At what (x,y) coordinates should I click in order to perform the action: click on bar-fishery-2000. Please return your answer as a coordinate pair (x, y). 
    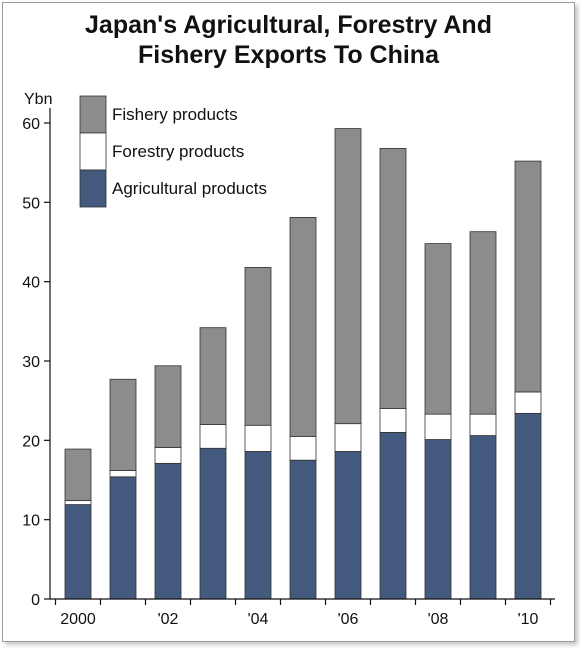
    Looking at the image, I should click on (78, 475).